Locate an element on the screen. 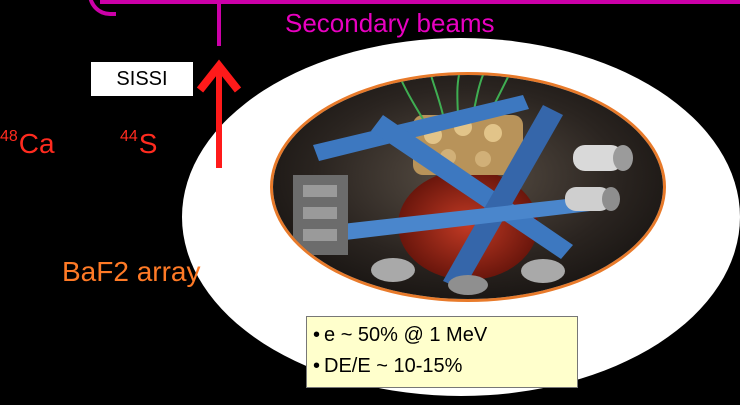  diagram-title: Secondary beams is located at coordinates (390, 23).